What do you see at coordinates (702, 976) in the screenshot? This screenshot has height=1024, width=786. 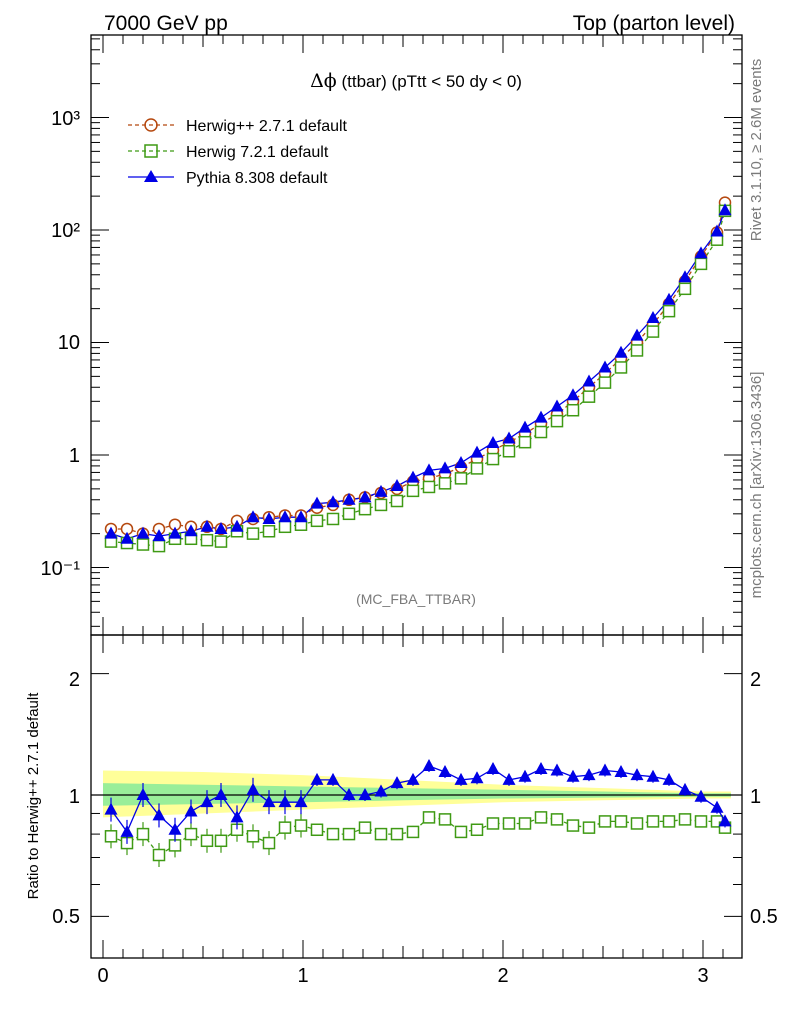 I see `x-tick-label-3: 3` at bounding box center [702, 976].